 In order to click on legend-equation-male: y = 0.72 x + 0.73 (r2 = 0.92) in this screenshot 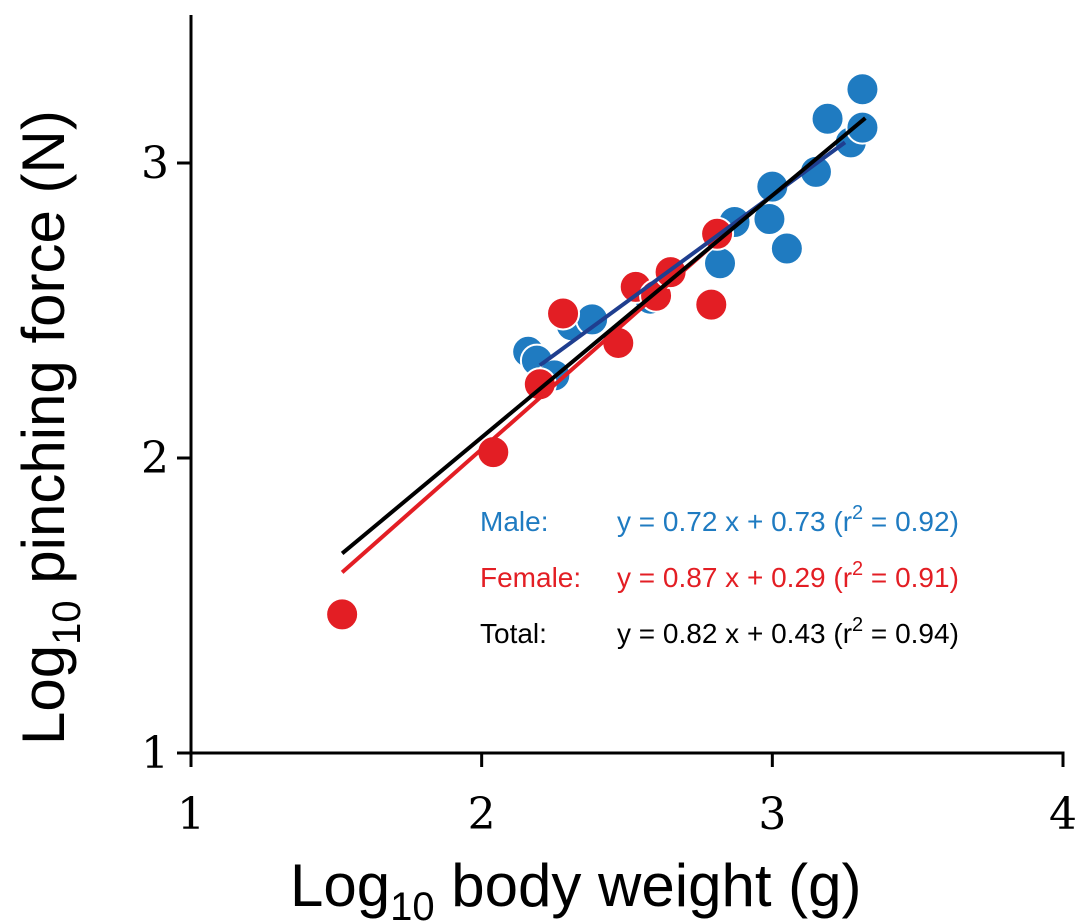, I will do `click(788, 519)`.